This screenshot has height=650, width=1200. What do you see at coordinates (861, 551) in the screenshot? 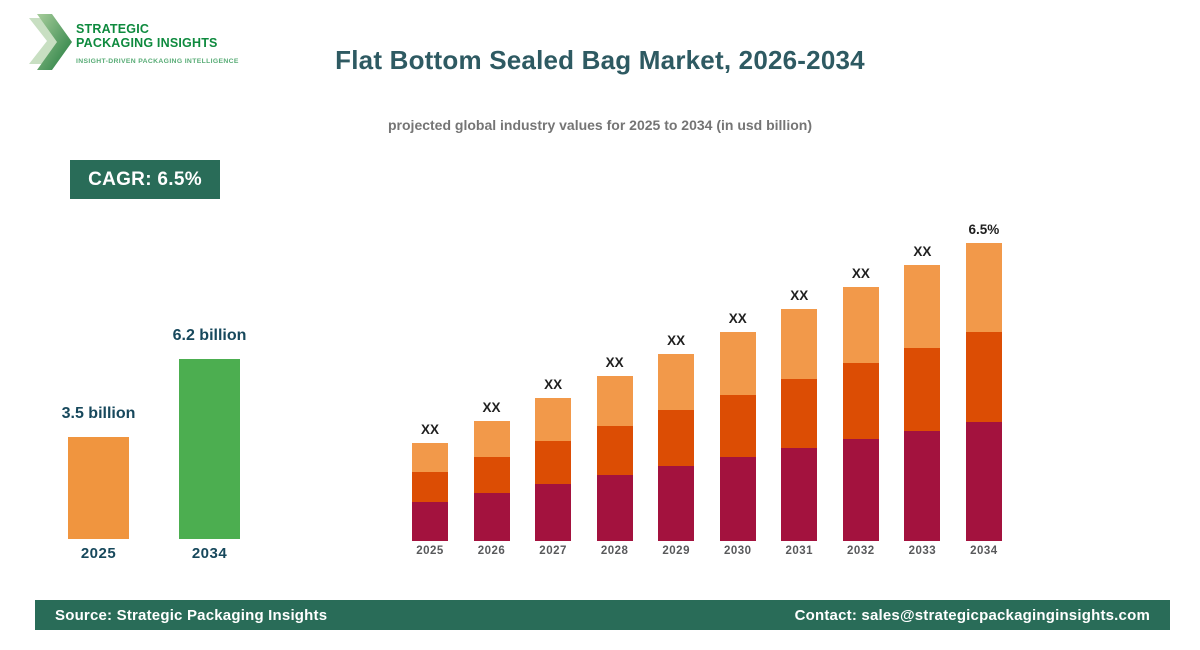
I see `stacked-bar-year-label: 2032` at bounding box center [861, 551].